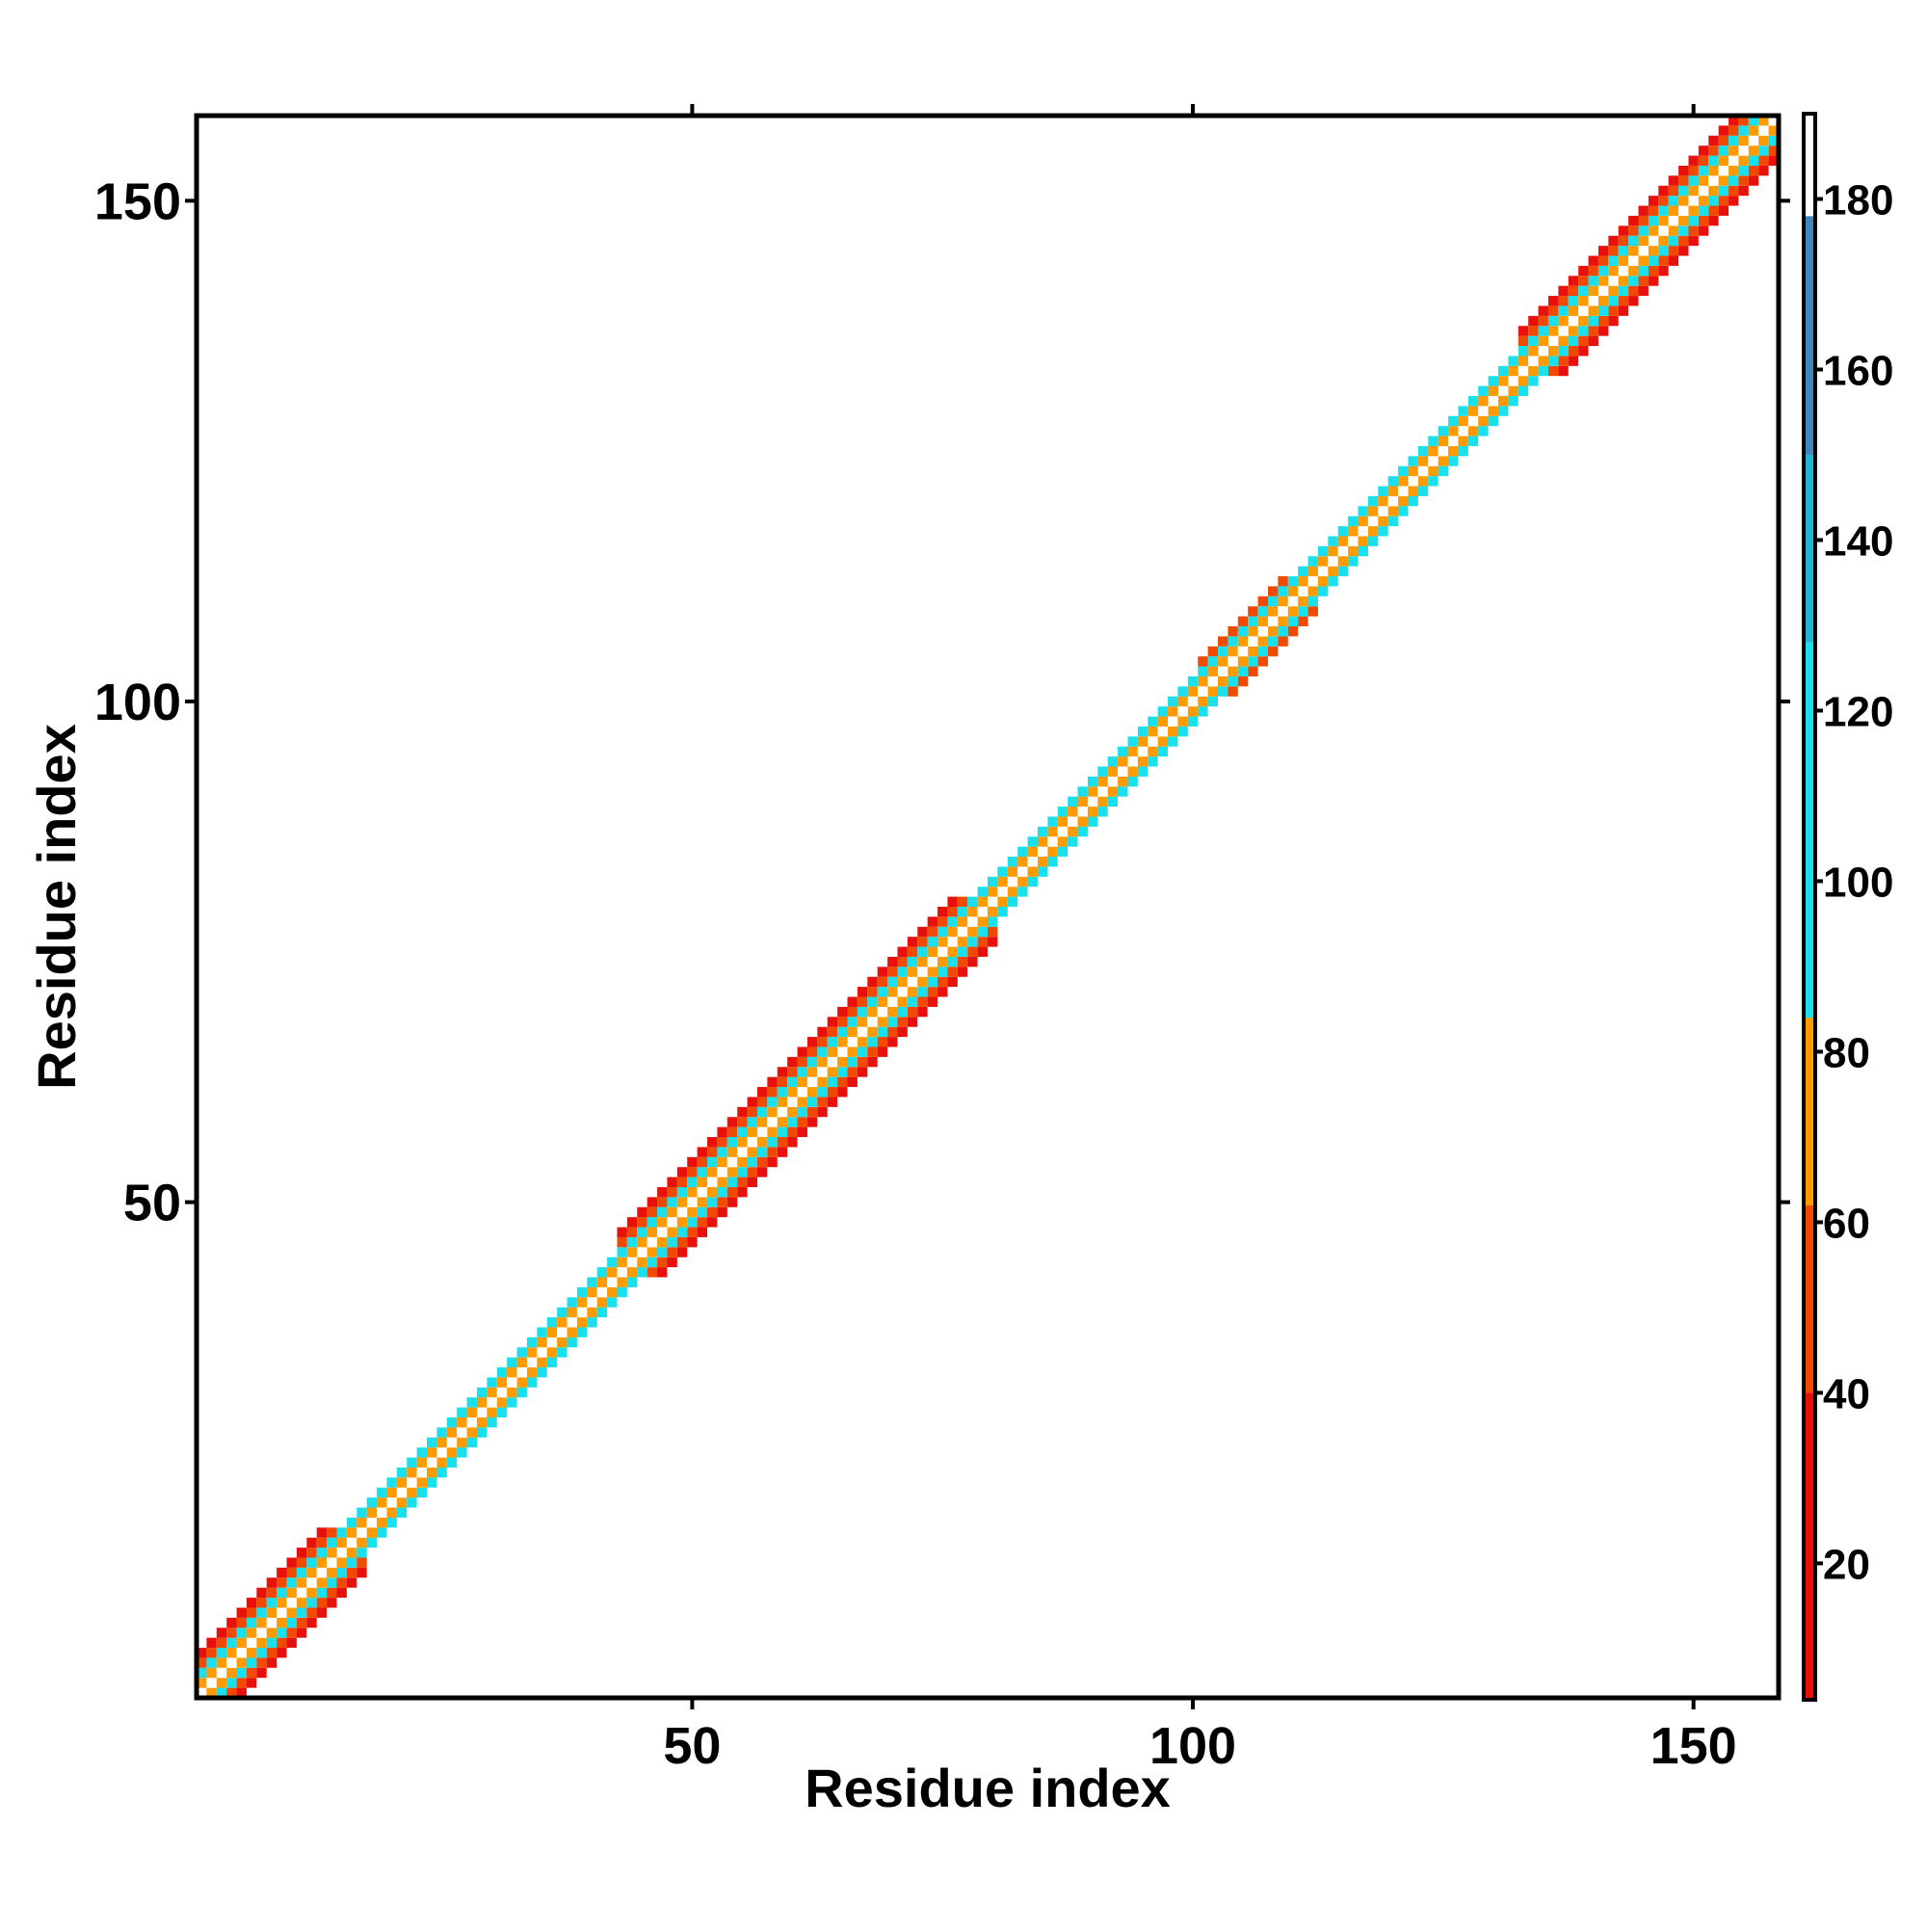 This screenshot has height=1932, width=1927. What do you see at coordinates (1858, 370) in the screenshot?
I see `colorbar-tick-label: 160` at bounding box center [1858, 370].